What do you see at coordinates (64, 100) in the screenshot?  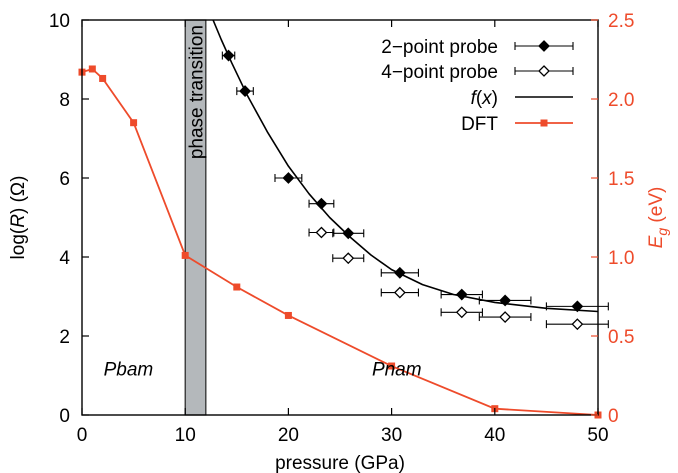 I see `y-left-tick-label: 8` at bounding box center [64, 100].